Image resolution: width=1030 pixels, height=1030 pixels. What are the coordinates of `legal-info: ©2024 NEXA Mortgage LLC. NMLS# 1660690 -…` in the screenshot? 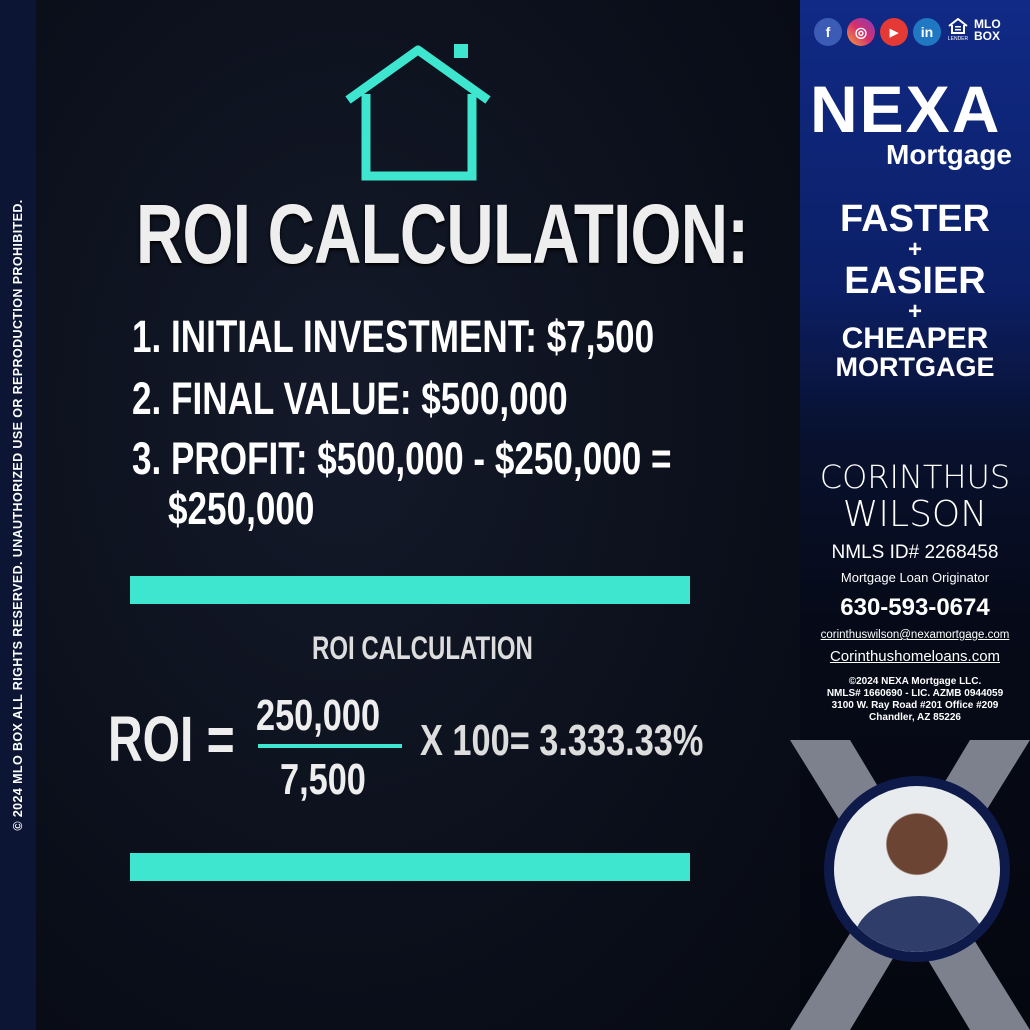 It's located at (915, 700).